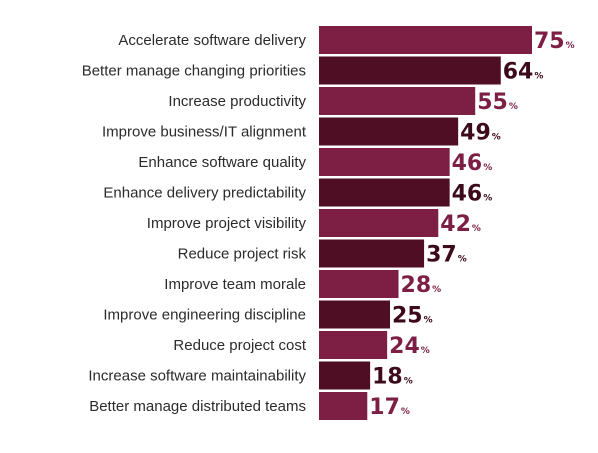  I want to click on category-label: Increase productivity, so click(237, 101).